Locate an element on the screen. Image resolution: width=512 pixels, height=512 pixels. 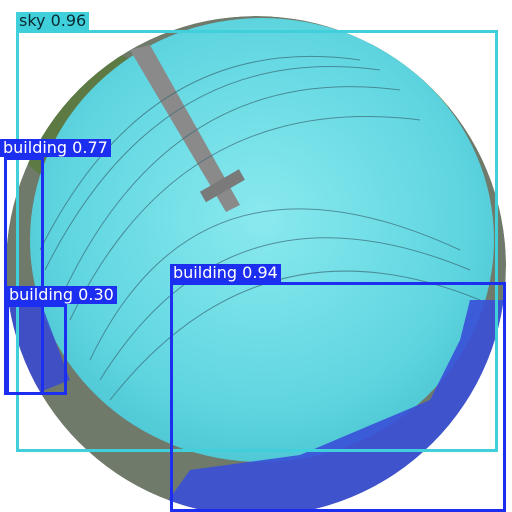
building-detection-label-3: building 0.30 is located at coordinates (61, 295).